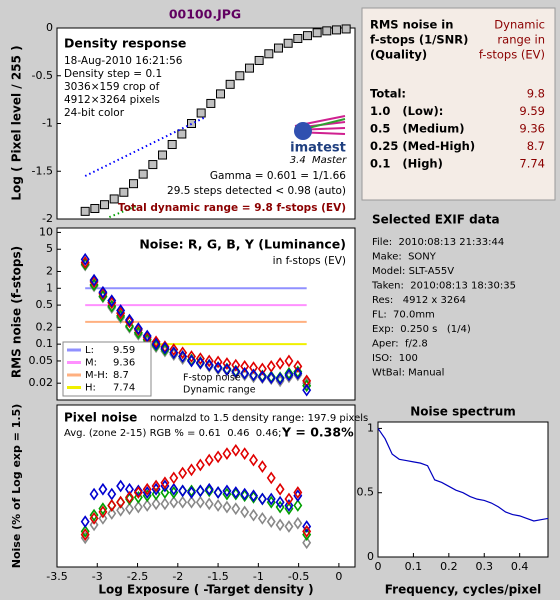 Image resolution: width=560 pixels, height=600 pixels. Describe the element at coordinates (124, 388) in the screenshot. I see `legend-value: 7.74` at that location.